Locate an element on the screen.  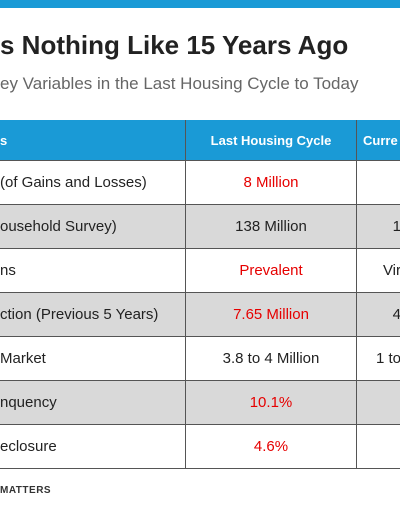
table-row: (of Gains and Losses) 8 Million is located at coordinates (200, 183).